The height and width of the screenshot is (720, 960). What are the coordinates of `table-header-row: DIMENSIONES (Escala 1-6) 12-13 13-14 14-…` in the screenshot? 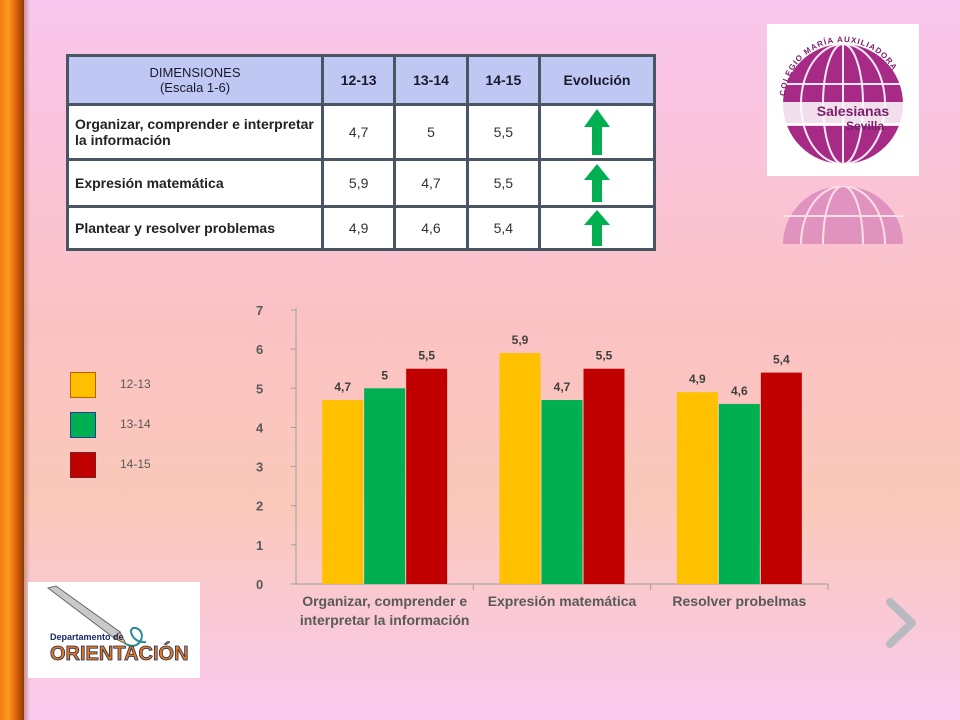 It's located at (361, 80).